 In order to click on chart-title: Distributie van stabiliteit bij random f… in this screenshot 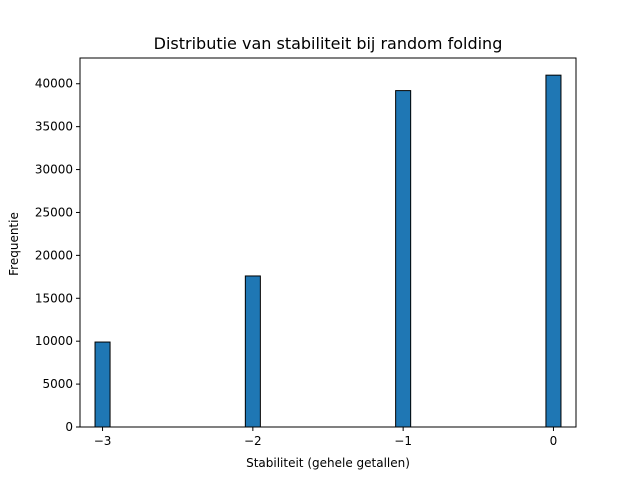, I will do `click(328, 43)`.